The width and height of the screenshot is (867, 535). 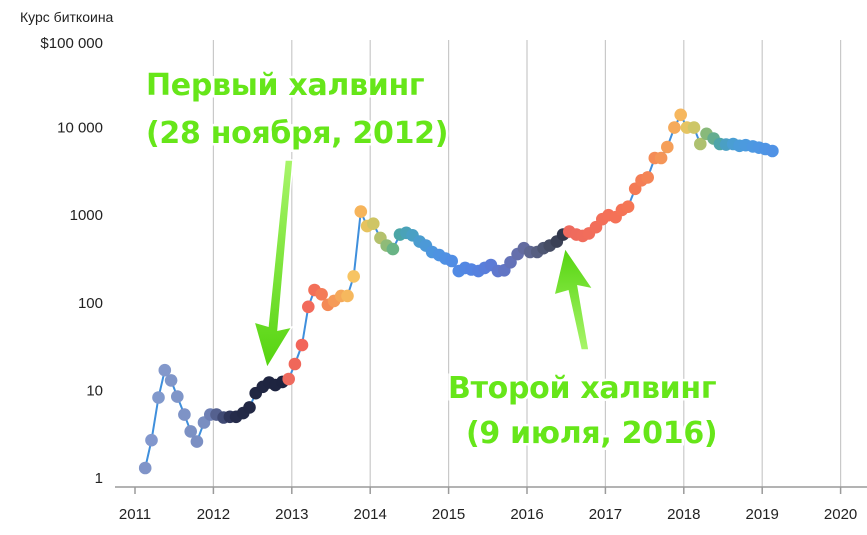 I want to click on x-tick-label: 2014, so click(x=370, y=514).